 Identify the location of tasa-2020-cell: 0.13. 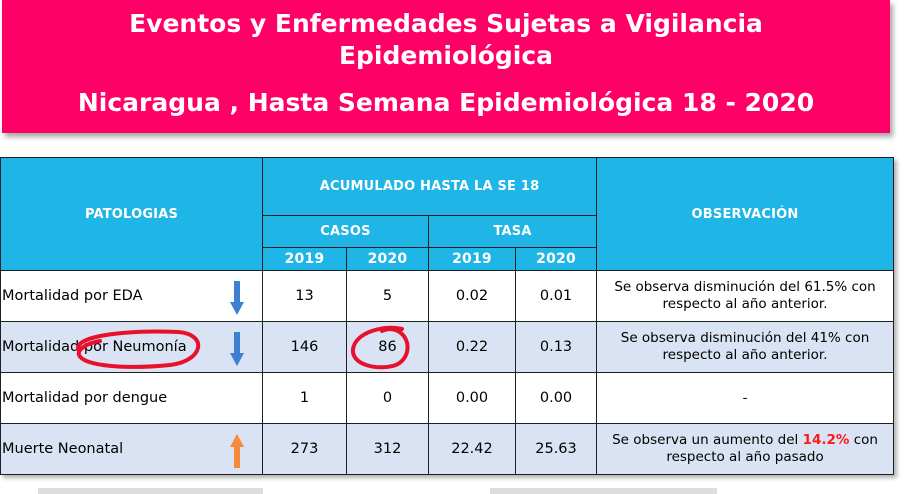
(556, 347).